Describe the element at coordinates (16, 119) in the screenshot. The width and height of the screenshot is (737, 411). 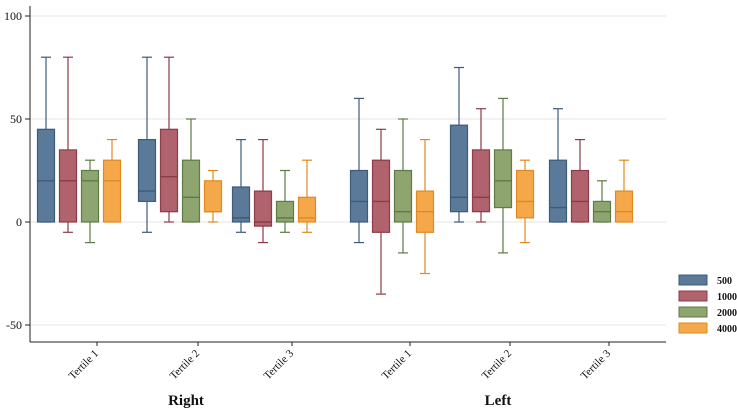
I see `y-tick-label: 50` at that location.